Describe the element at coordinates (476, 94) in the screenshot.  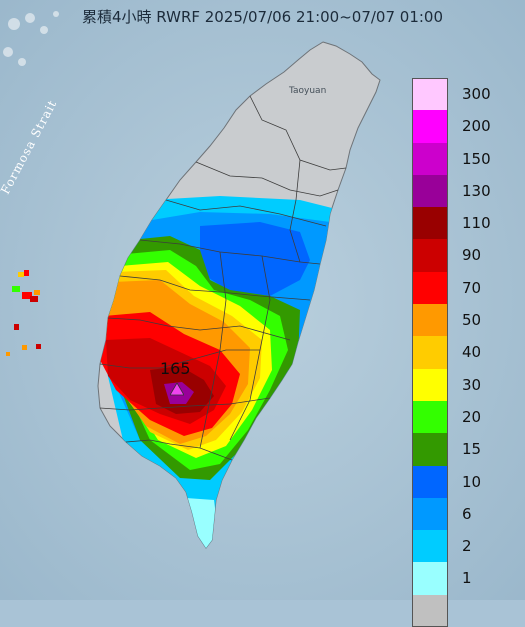
I see `legend-label: 300` at that location.